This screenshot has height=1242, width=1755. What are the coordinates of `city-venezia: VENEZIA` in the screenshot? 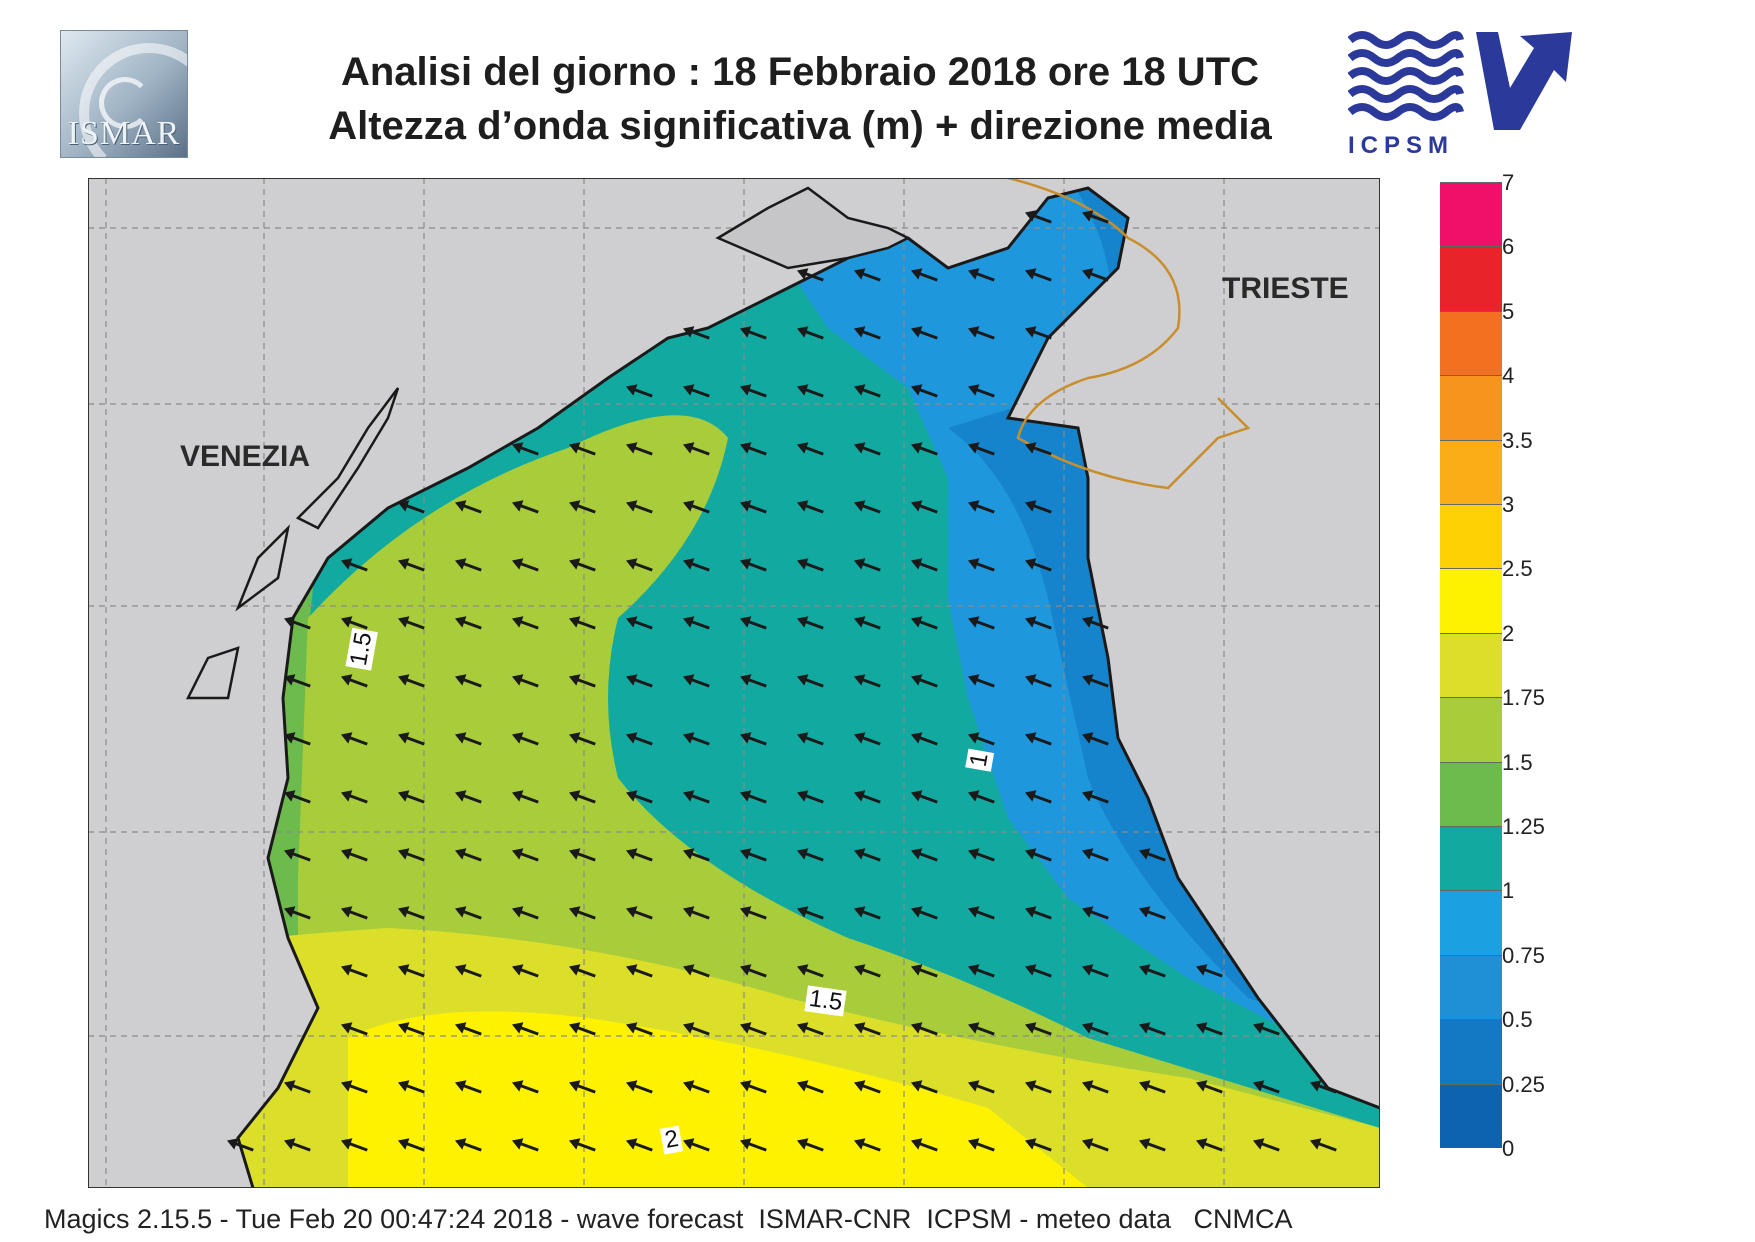 It's located at (245, 456).